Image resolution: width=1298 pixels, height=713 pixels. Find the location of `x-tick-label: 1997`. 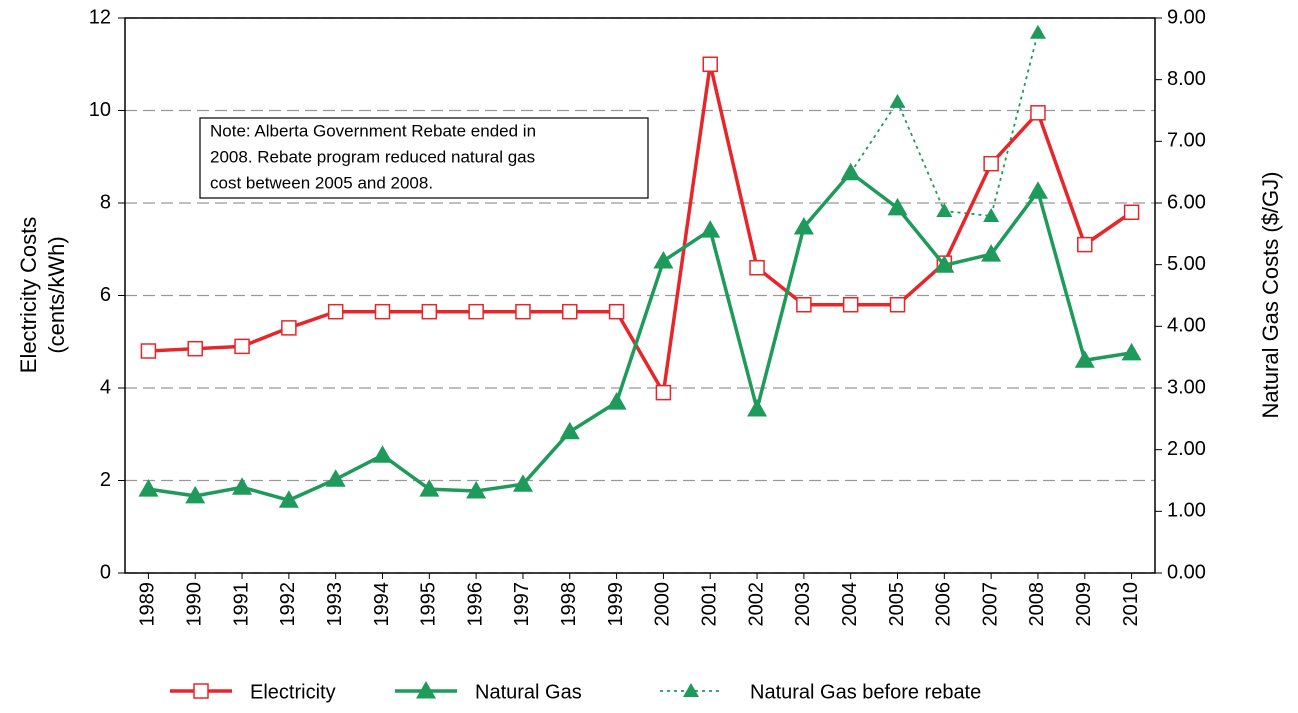

x-tick-label: 1997 is located at coordinates (522, 604).